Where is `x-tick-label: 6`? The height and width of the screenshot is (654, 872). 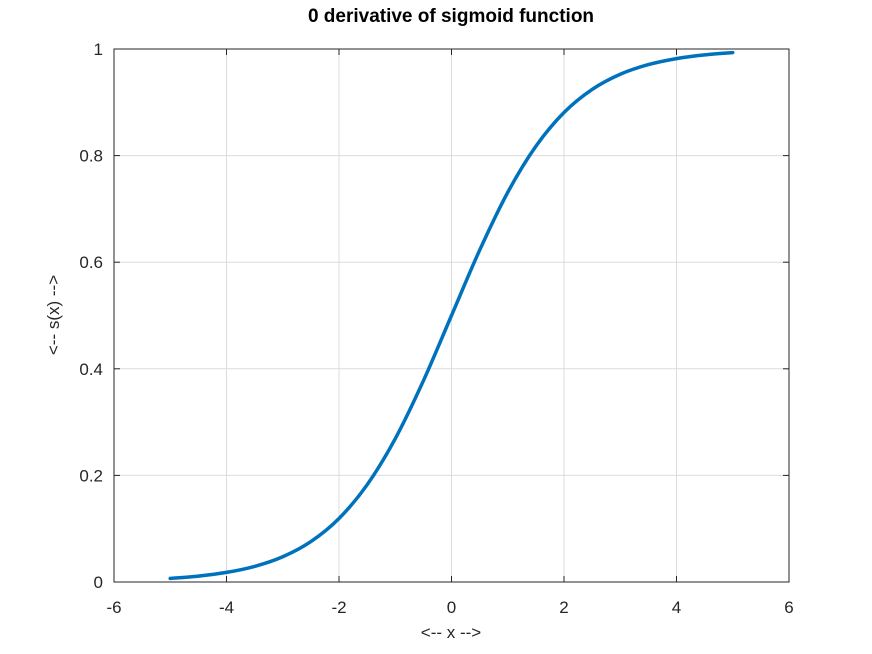
x-tick-label: 6 is located at coordinates (788, 607).